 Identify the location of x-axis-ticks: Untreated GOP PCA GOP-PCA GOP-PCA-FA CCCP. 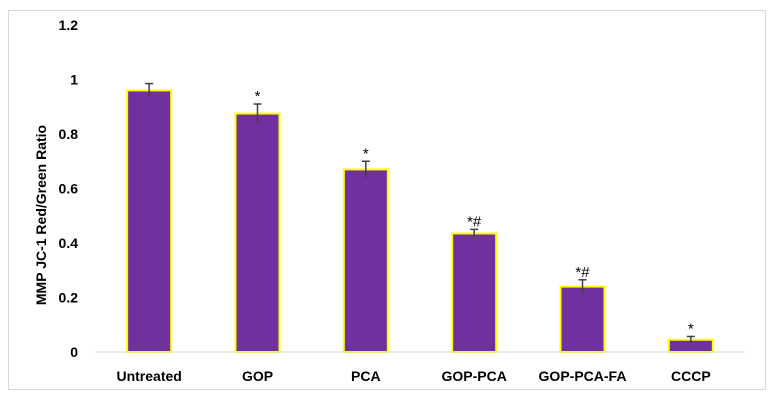
(413, 376).